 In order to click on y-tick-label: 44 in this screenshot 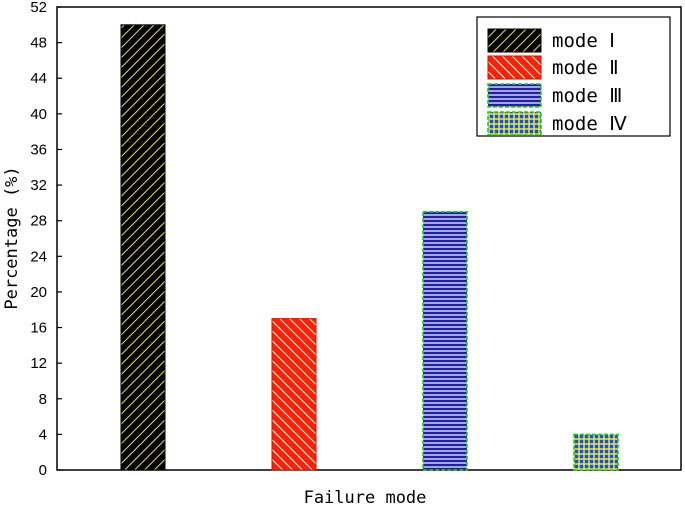, I will do `click(38, 78)`.